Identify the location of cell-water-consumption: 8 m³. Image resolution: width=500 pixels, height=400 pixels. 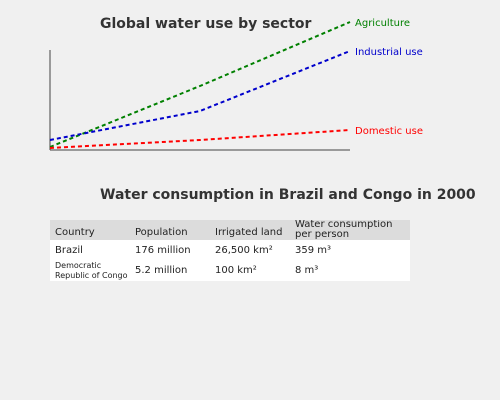
(307, 270).